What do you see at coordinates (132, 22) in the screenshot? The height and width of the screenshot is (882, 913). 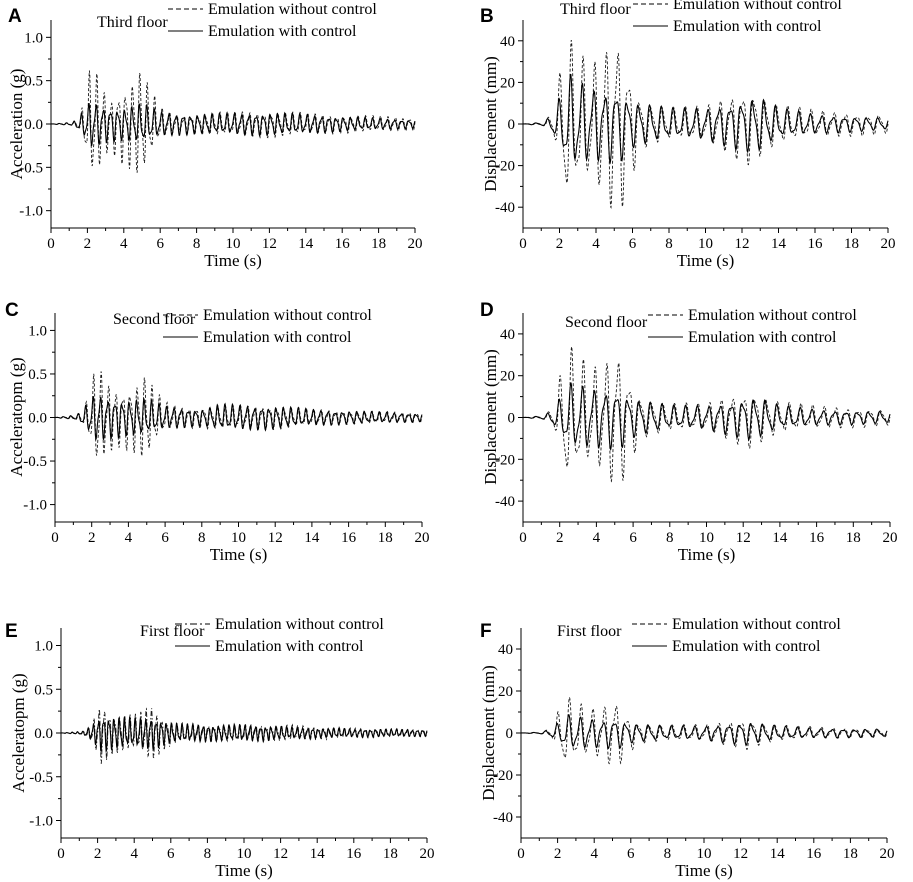 I see `floor-title: Third floor` at bounding box center [132, 22].